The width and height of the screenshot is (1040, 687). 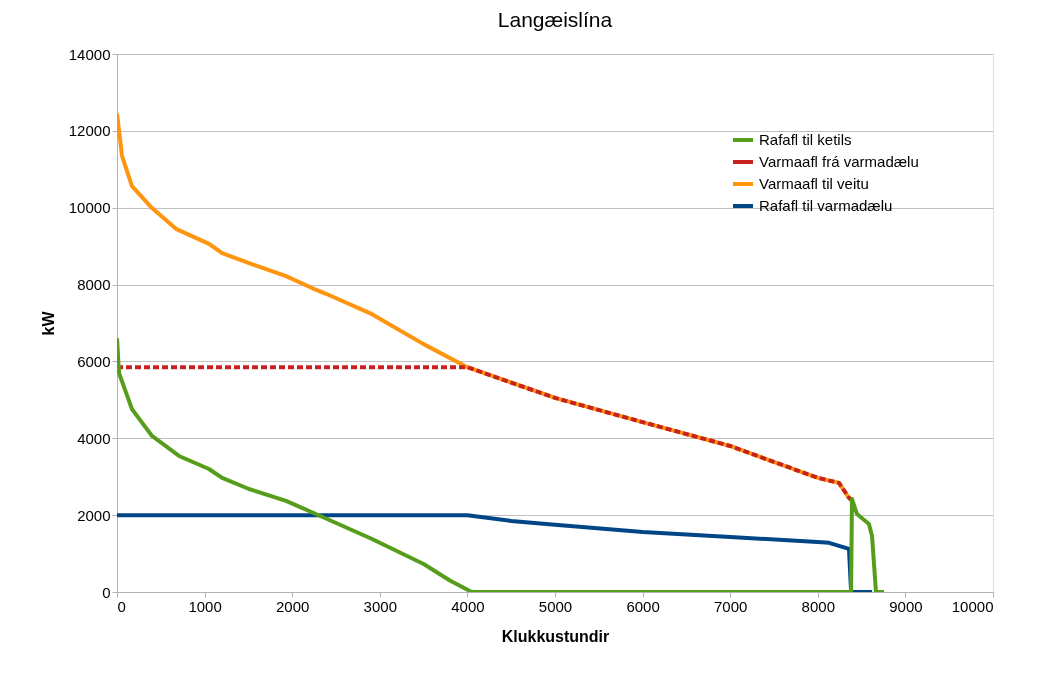 I want to click on x-tick-label: 0, so click(x=121, y=606).